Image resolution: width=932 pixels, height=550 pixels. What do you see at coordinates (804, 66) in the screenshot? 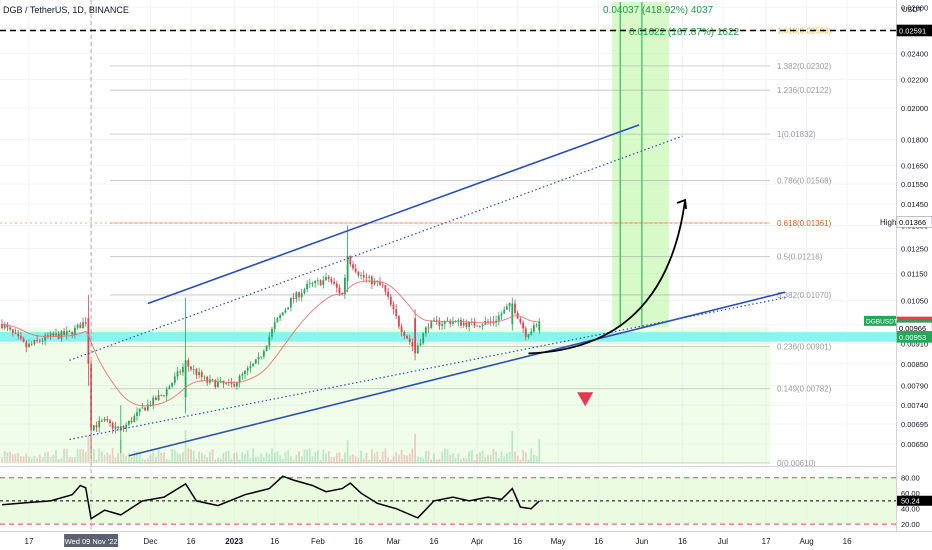
I see `fib-label: 1.382(0.02302)` at bounding box center [804, 66].